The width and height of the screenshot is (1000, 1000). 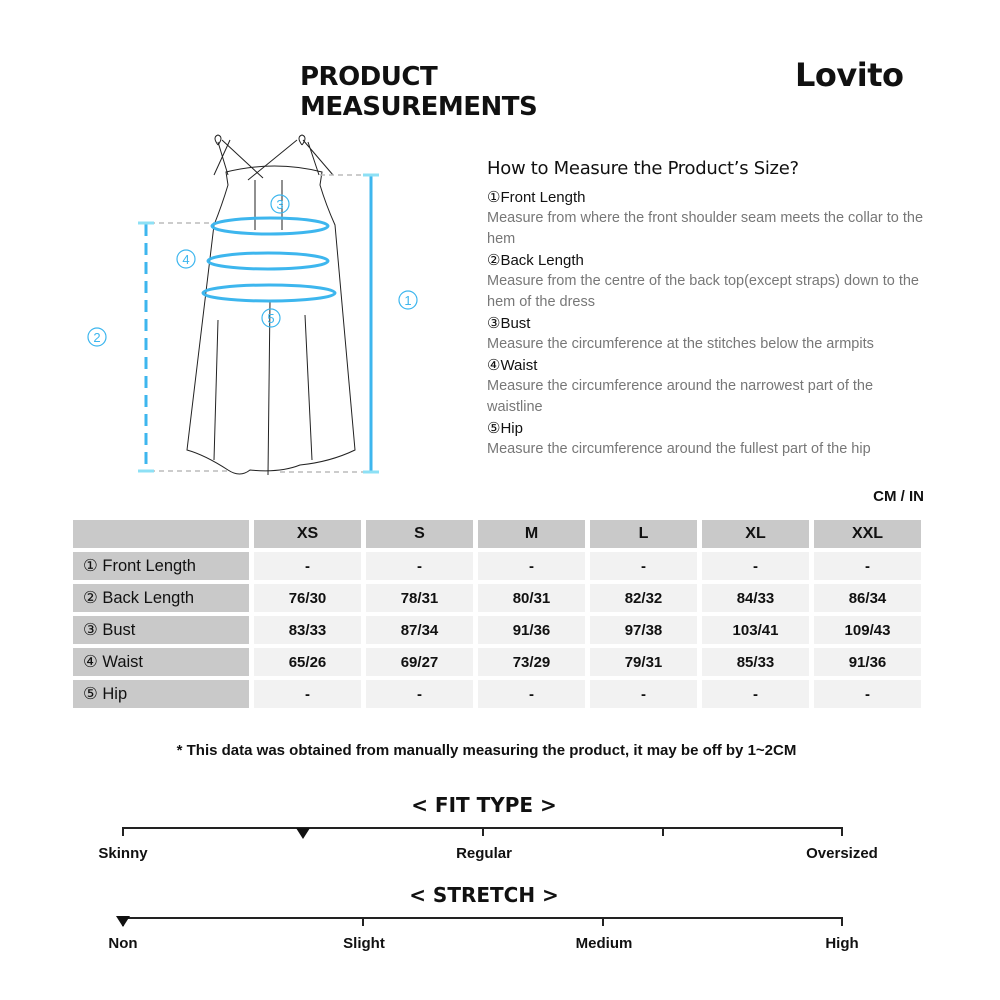 I want to click on row-label: ⑤ Hip, so click(x=161, y=694).